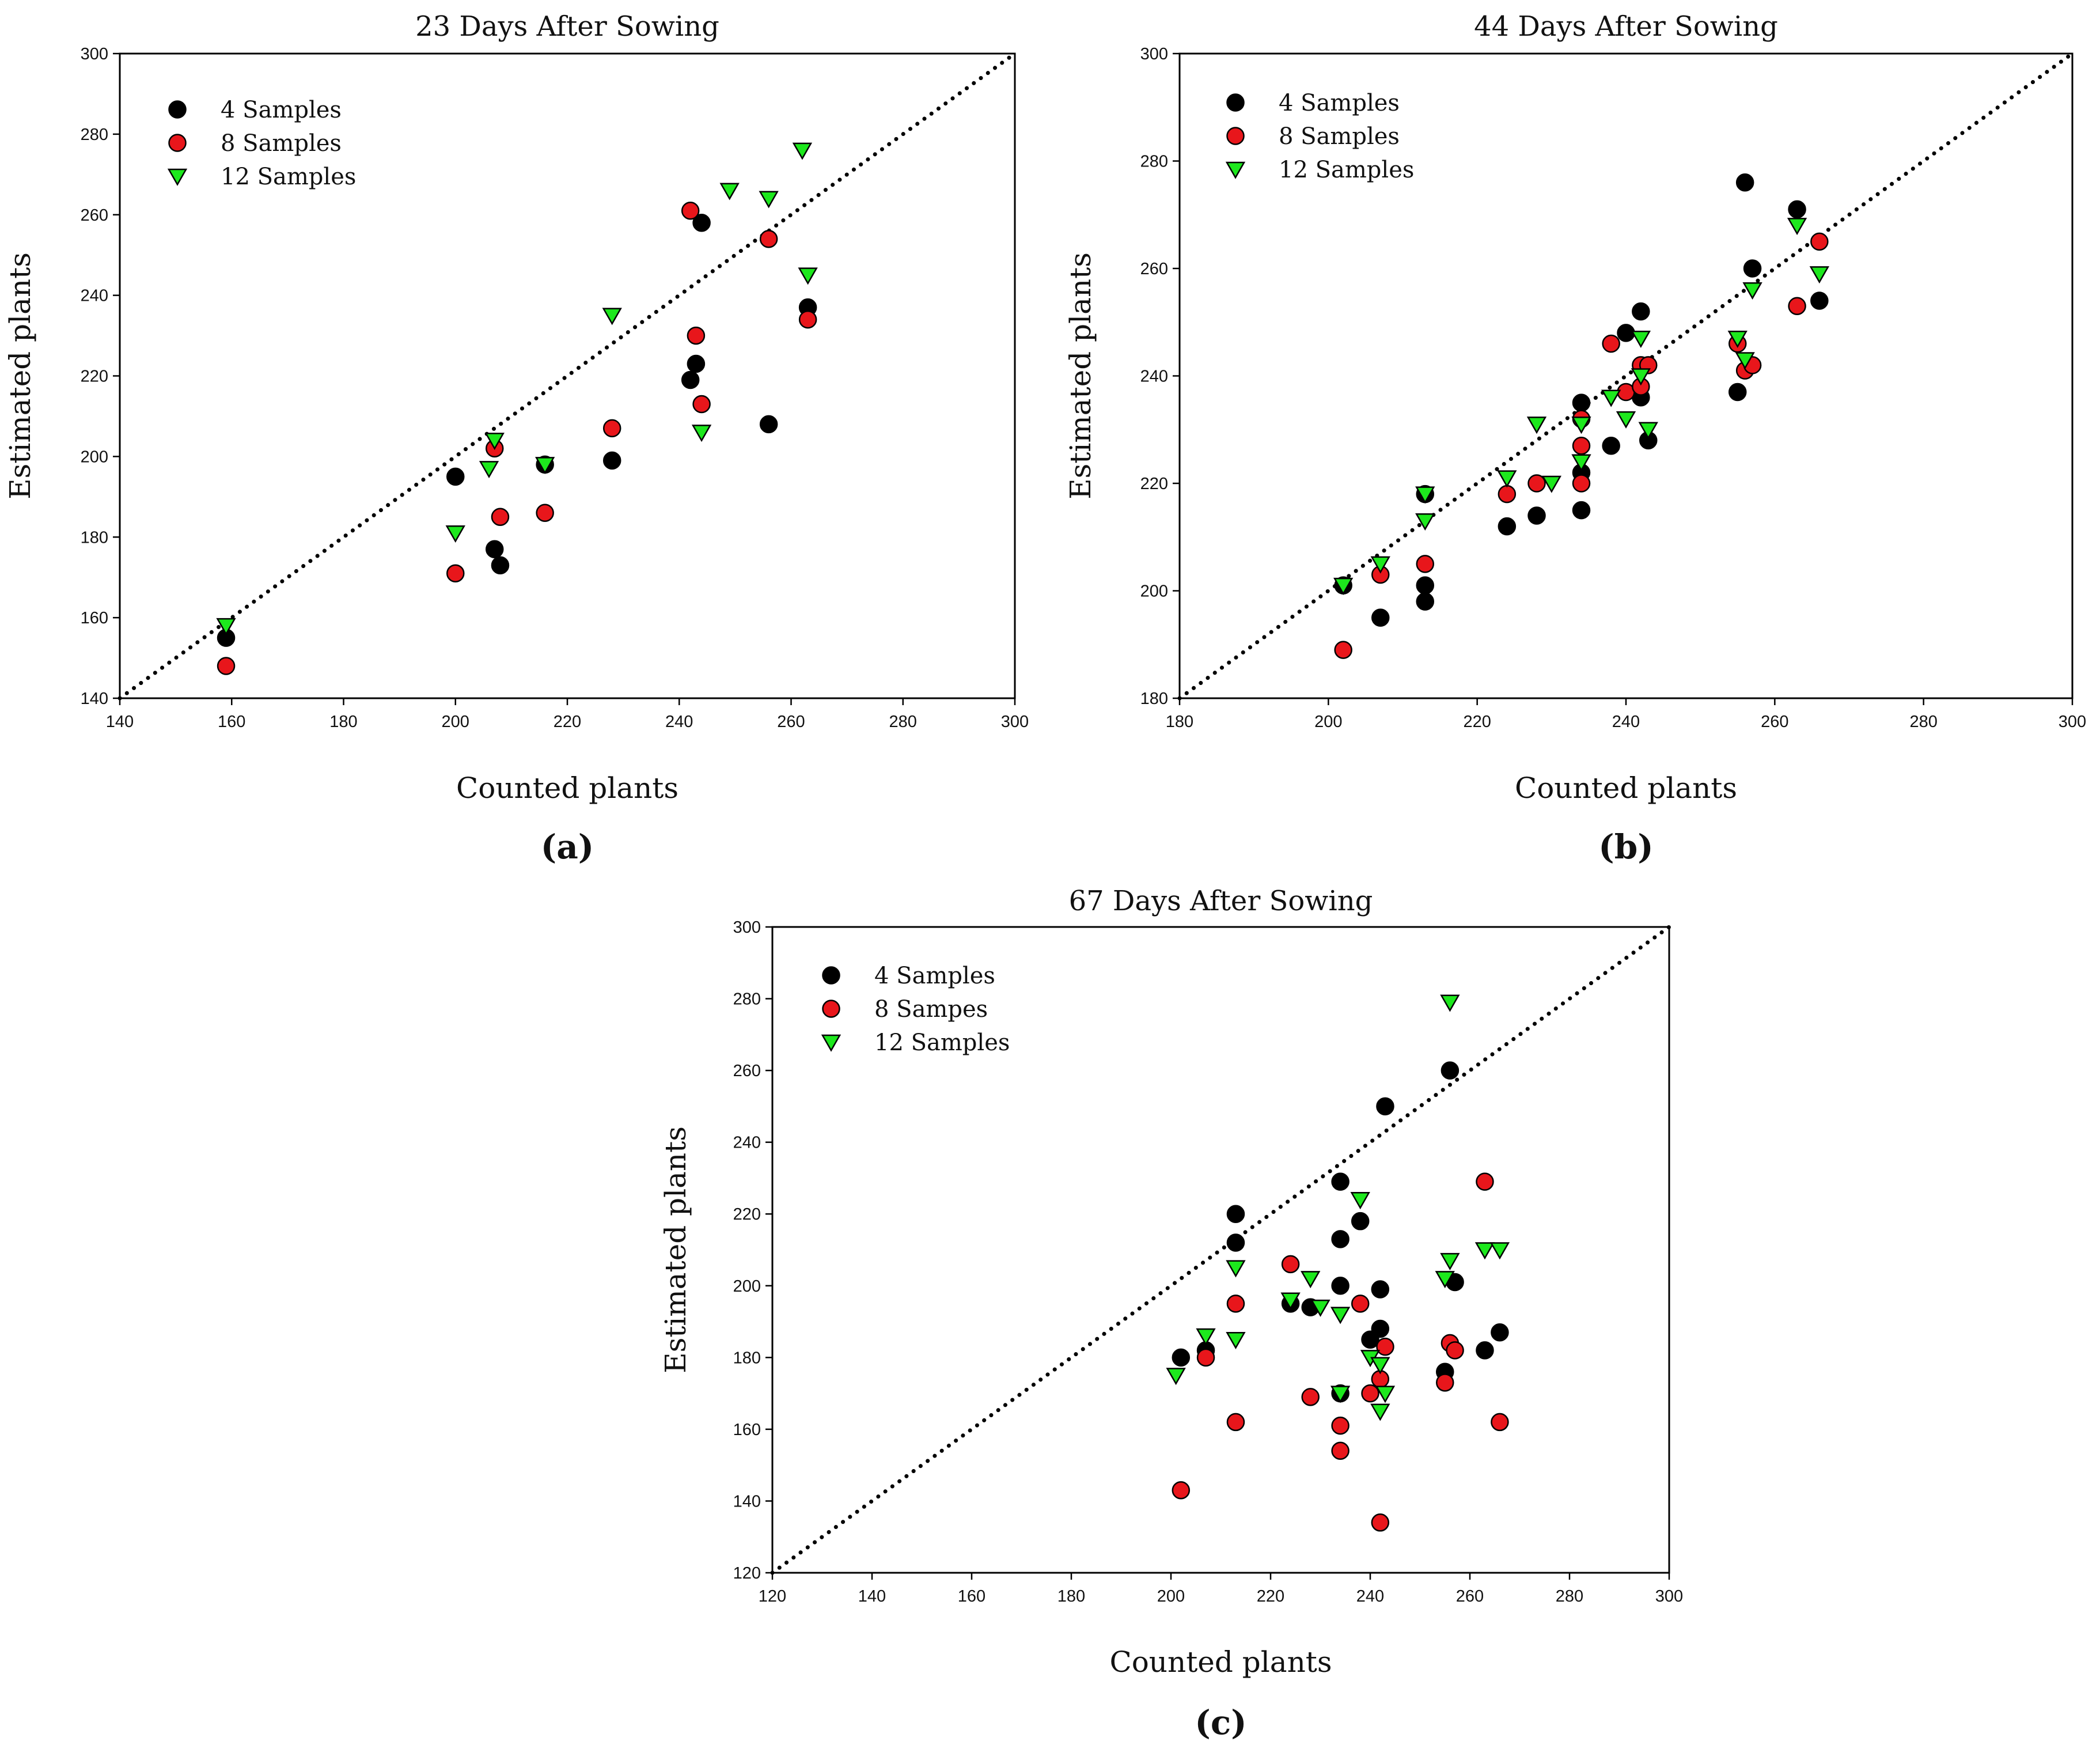 The image size is (2100, 1741). I want to click on x-tick-label: 240, so click(679, 722).